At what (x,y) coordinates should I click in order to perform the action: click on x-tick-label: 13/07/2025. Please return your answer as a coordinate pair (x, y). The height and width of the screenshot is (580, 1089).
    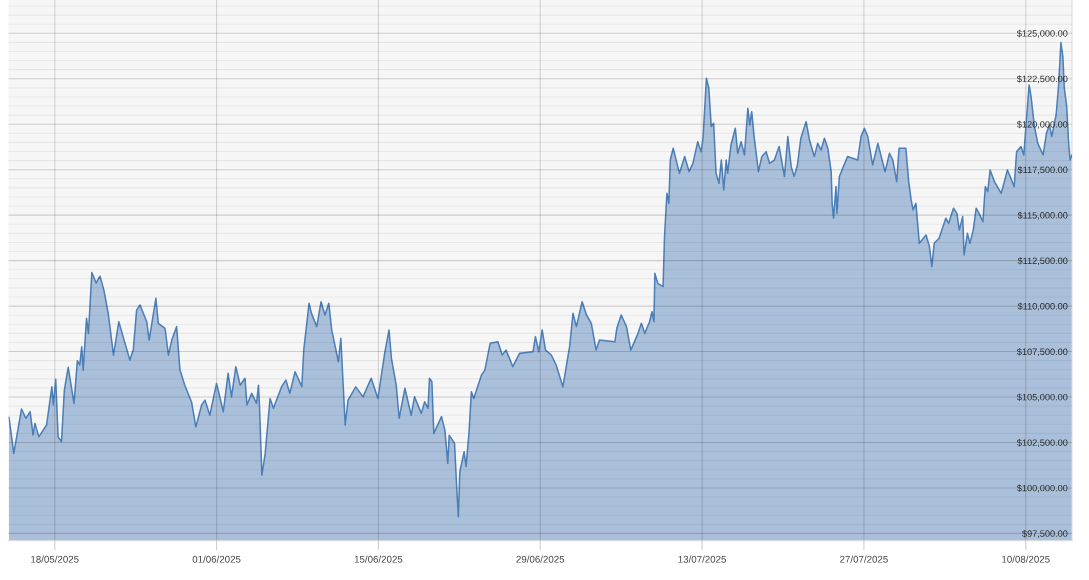
    Looking at the image, I should click on (702, 559).